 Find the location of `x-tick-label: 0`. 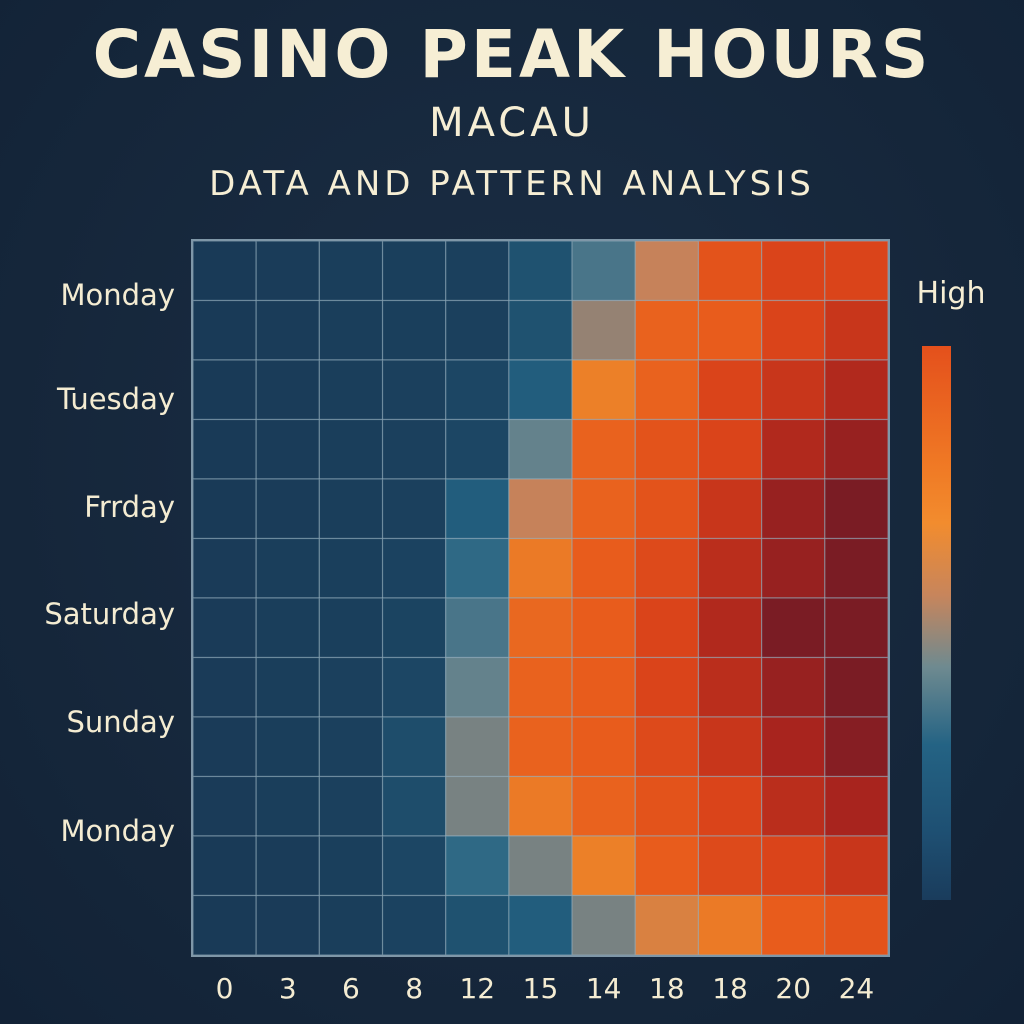

x-tick-label: 0 is located at coordinates (225, 988).